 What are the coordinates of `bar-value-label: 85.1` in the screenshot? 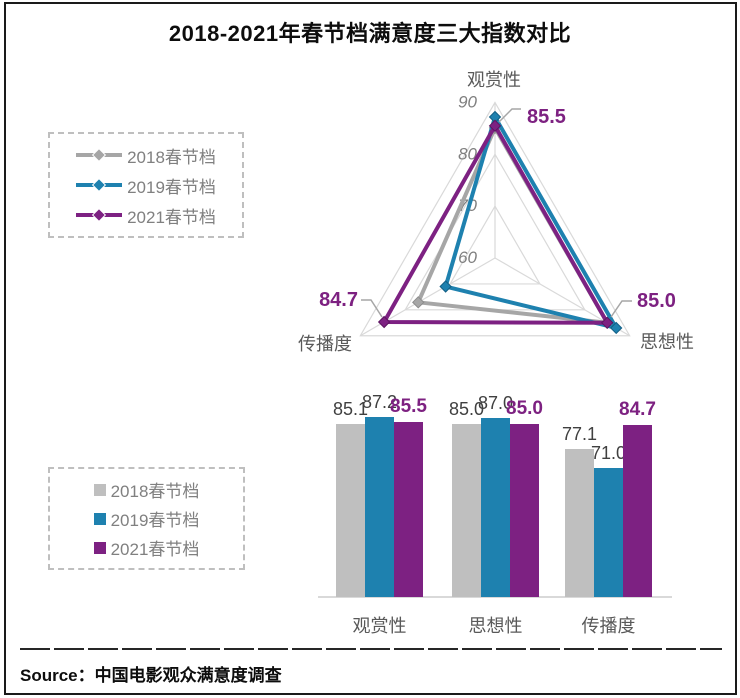 It's located at (350, 408).